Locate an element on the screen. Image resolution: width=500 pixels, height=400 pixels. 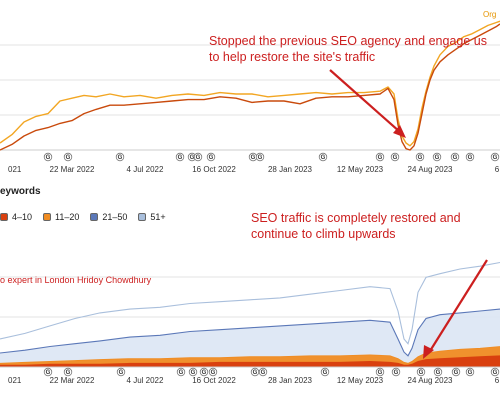
annotation-arrow-bottom is located at coordinates (455, 309).